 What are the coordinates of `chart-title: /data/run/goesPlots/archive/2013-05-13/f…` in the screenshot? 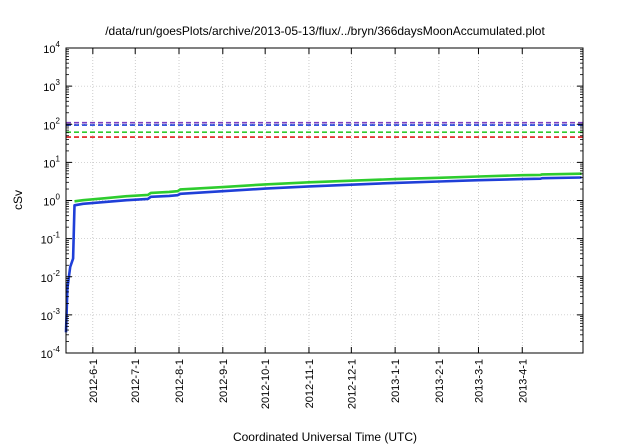 It's located at (325, 31).